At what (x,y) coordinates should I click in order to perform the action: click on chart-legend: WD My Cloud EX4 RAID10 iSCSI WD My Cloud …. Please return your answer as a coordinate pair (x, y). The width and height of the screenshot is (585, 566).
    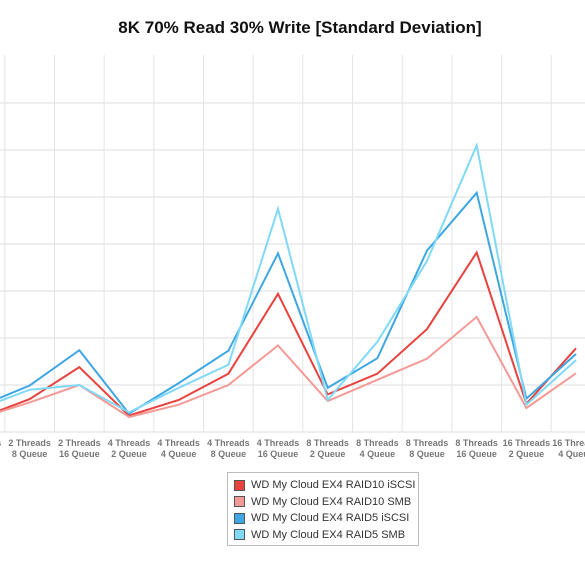
    Looking at the image, I should click on (323, 509).